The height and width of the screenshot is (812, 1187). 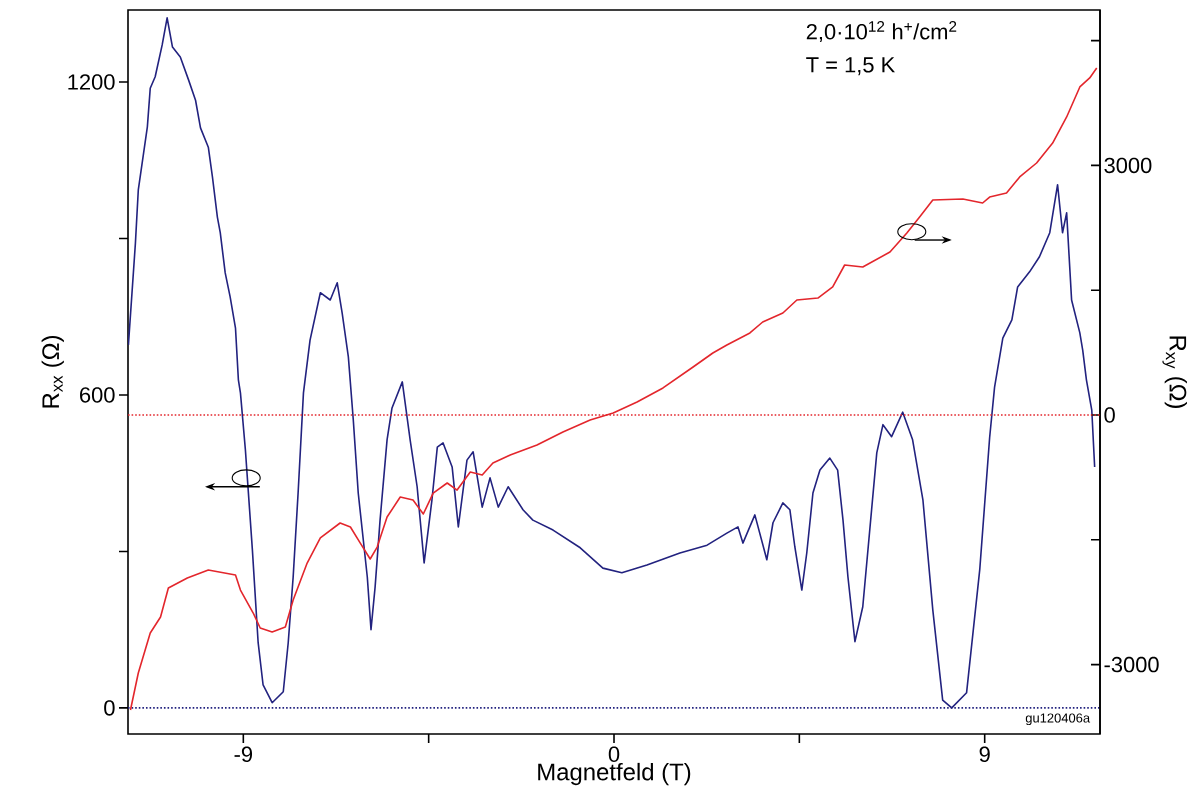 I want to click on x-axis-title: Magnetfeld (T), so click(x=614, y=774).